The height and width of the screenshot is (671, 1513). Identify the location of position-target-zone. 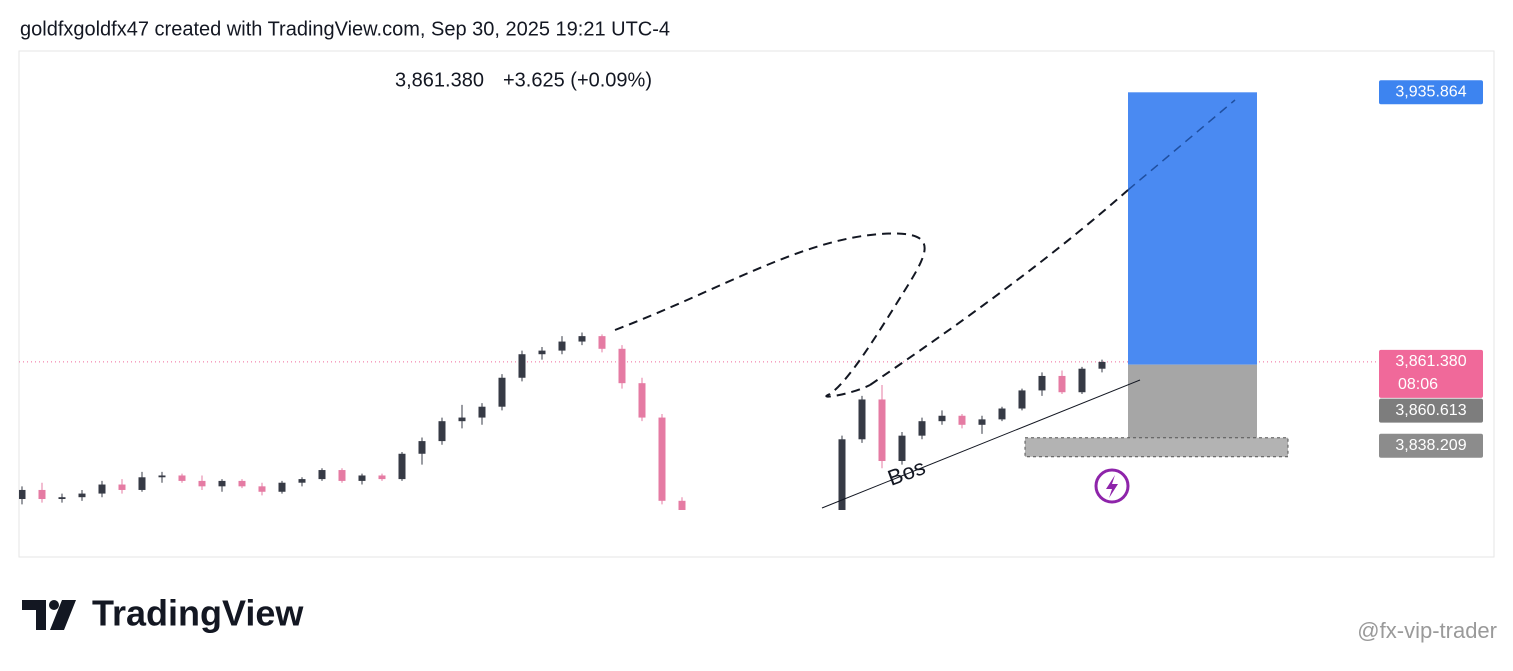
(1192, 228).